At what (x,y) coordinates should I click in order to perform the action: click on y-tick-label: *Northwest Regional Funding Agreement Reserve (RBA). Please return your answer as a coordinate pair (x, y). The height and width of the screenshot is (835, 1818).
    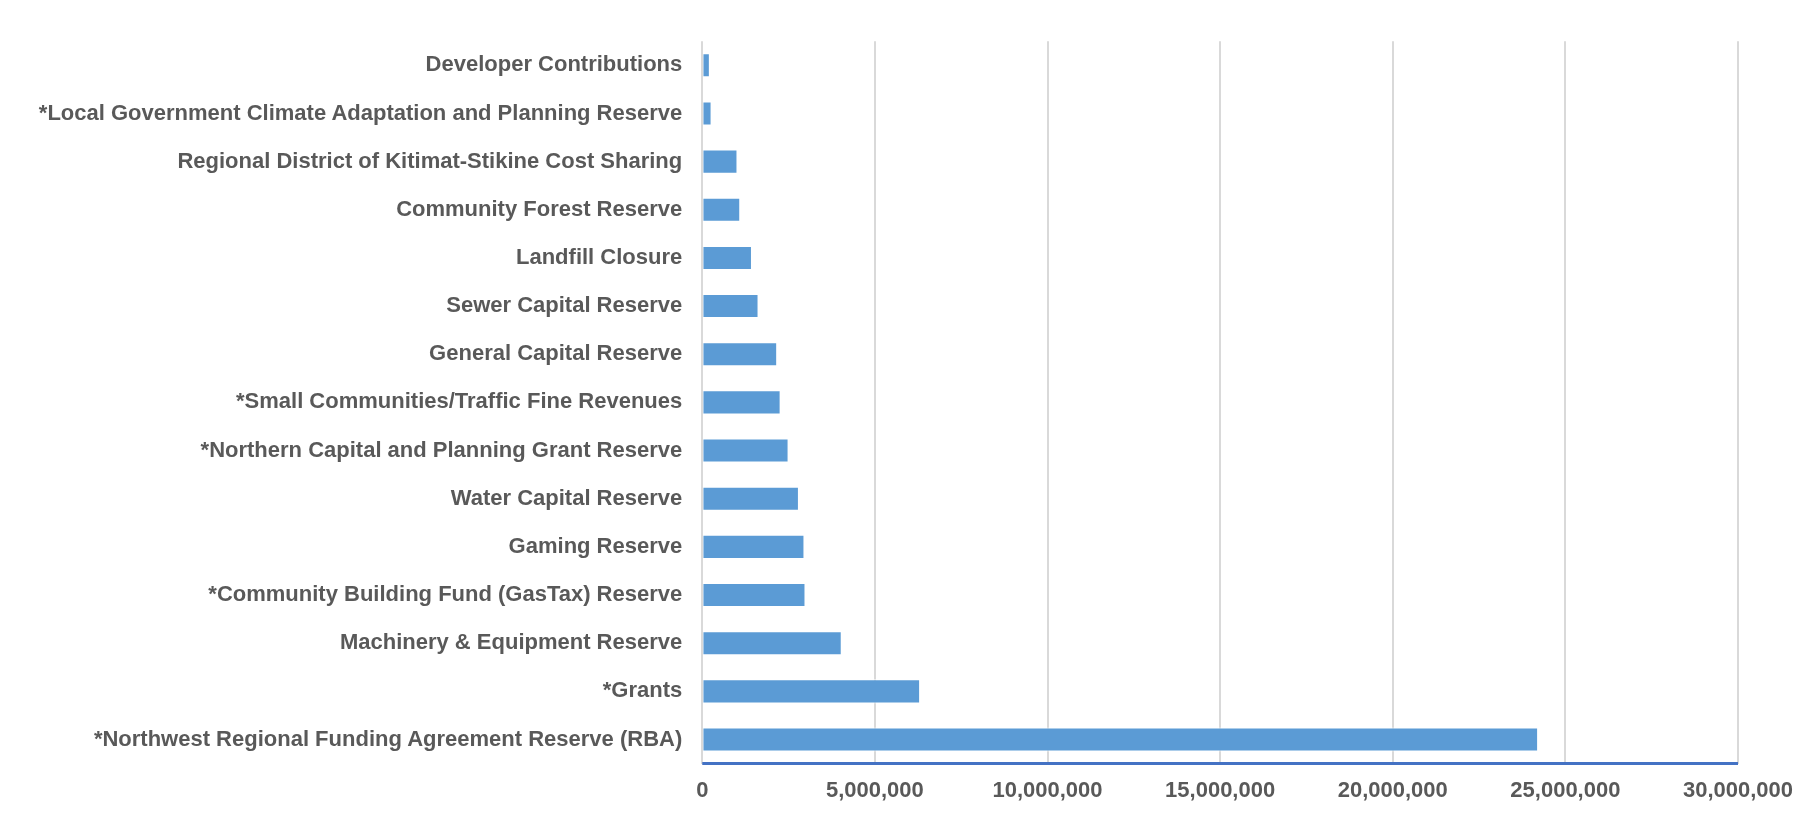
    Looking at the image, I should click on (388, 738).